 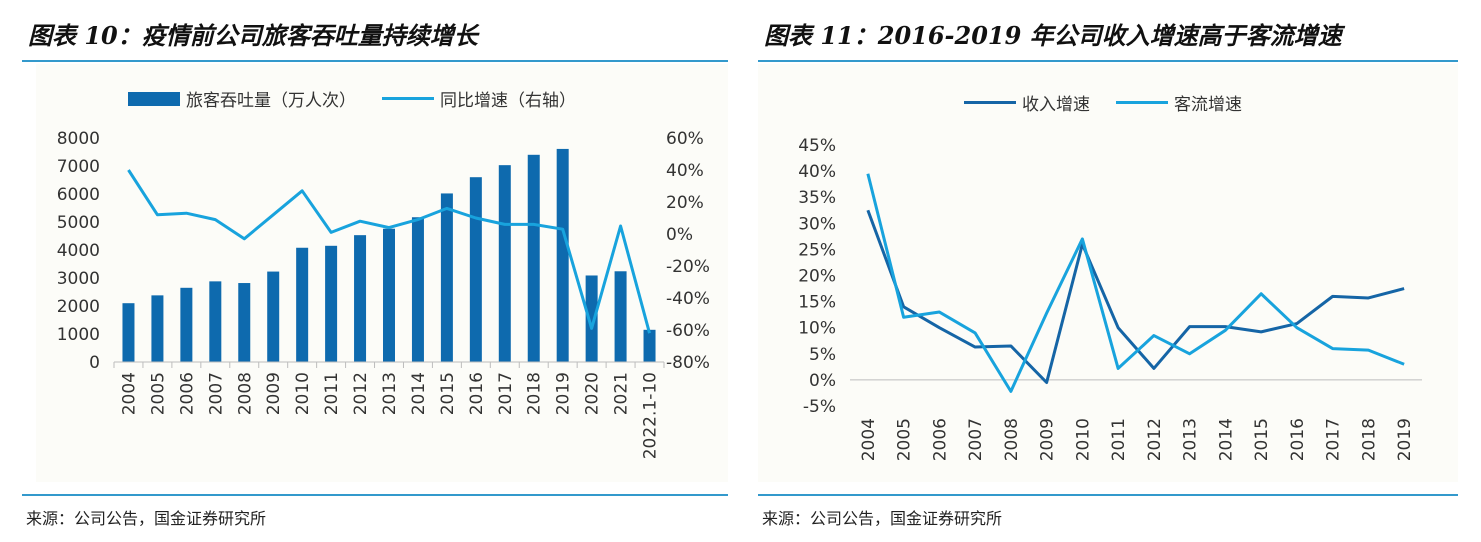 I want to click on y-left-tick-label: 8000, so click(x=78, y=139).